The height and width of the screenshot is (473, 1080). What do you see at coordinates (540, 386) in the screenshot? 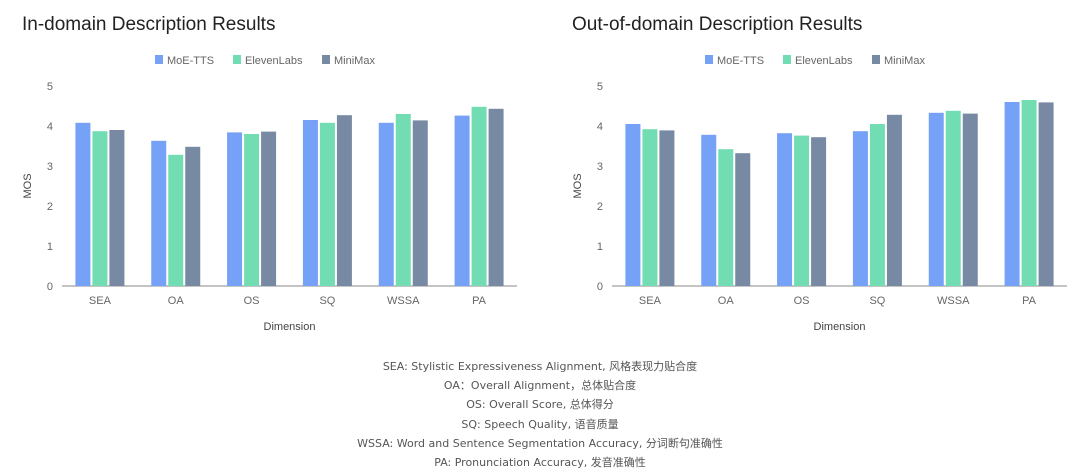
I see `note-oa: OA：Overall Alignment，总体贴合度` at bounding box center [540, 386].